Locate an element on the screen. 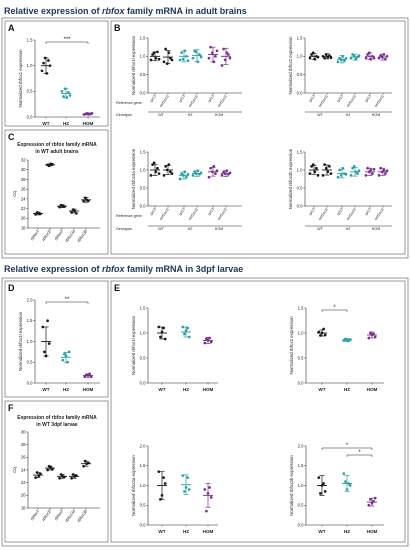  panel-letter-B: B is located at coordinates (117, 28).